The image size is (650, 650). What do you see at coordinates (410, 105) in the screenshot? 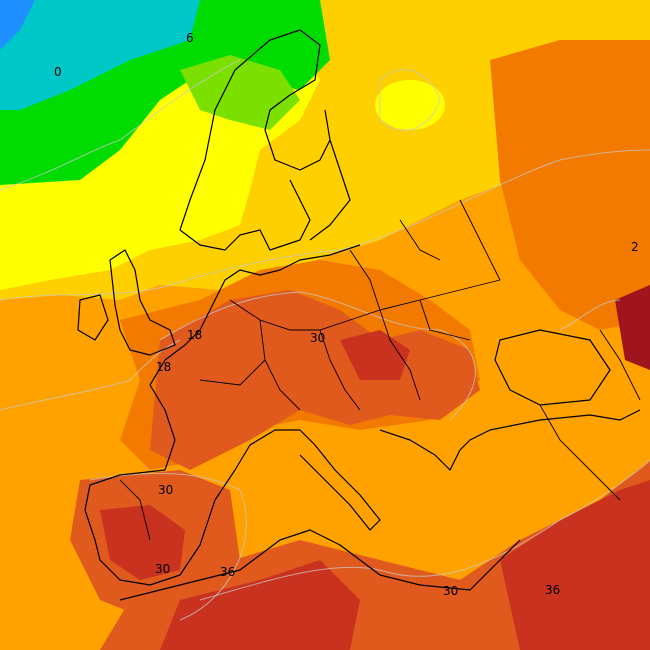
I see `yellow-spot-russia` at bounding box center [410, 105].